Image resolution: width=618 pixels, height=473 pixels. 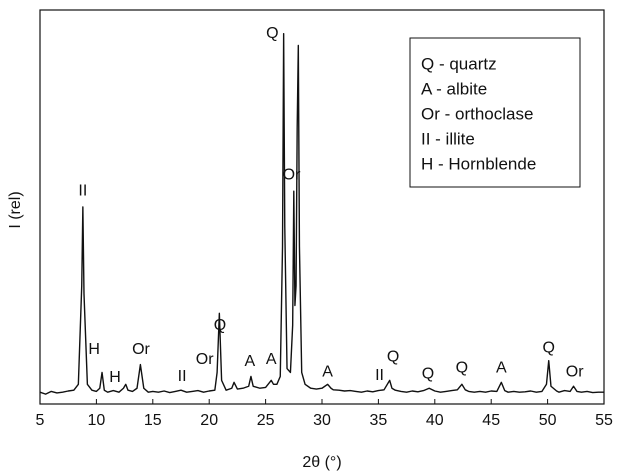 I want to click on legend-box, so click(x=495, y=112).